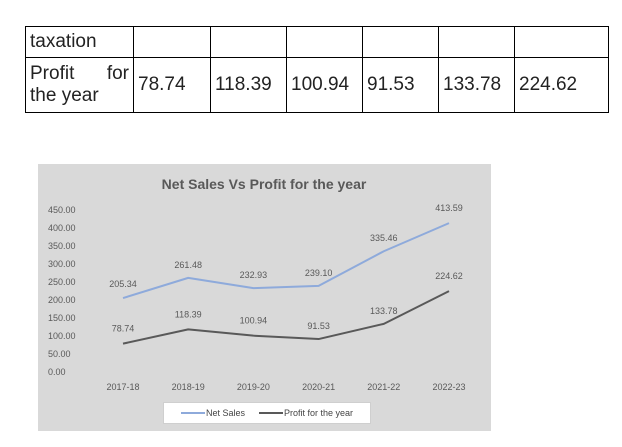  Describe the element at coordinates (225, 413) in the screenshot. I see `legend-label: Net Sales` at that location.